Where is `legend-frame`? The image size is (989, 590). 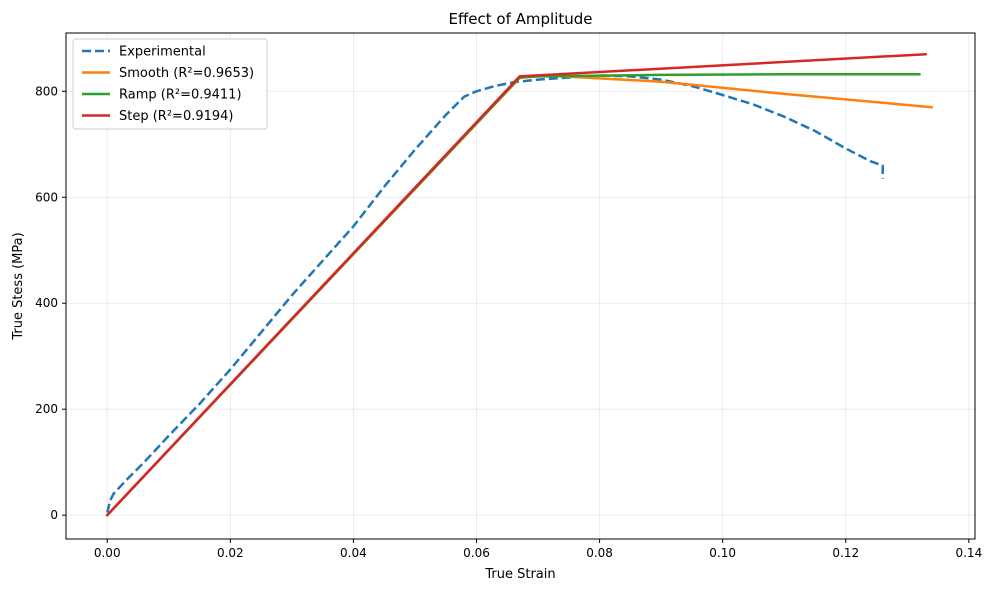 legend-frame is located at coordinates (170, 84).